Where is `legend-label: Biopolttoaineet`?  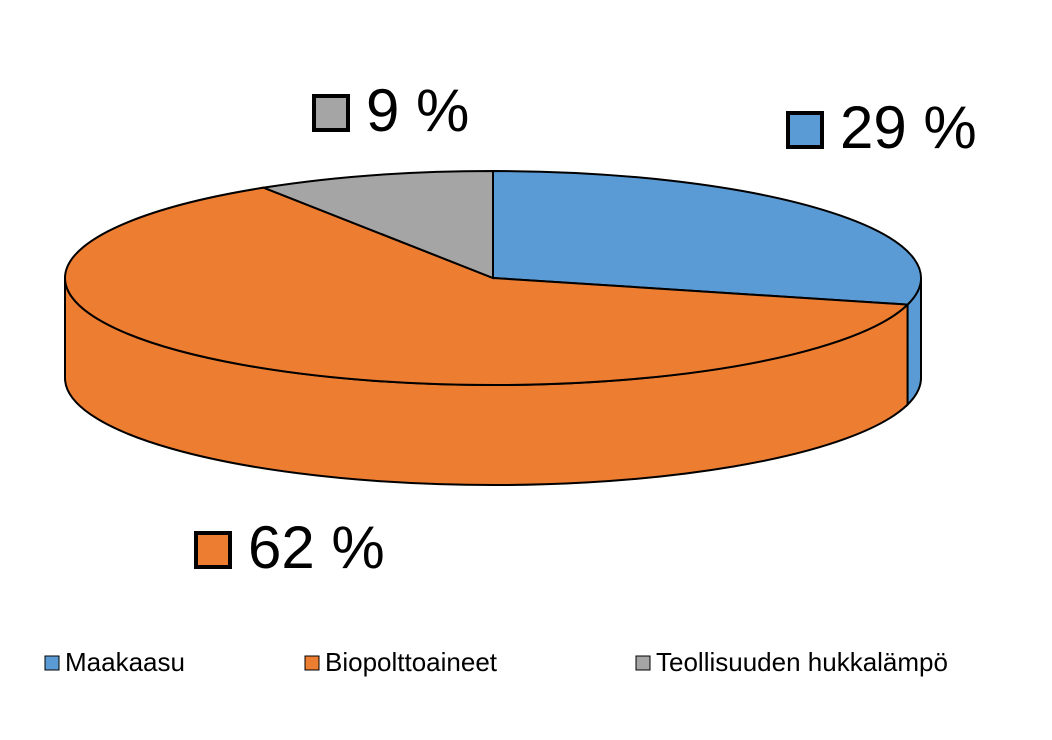
legend-label: Biopolttoaineet is located at coordinates (411, 662).